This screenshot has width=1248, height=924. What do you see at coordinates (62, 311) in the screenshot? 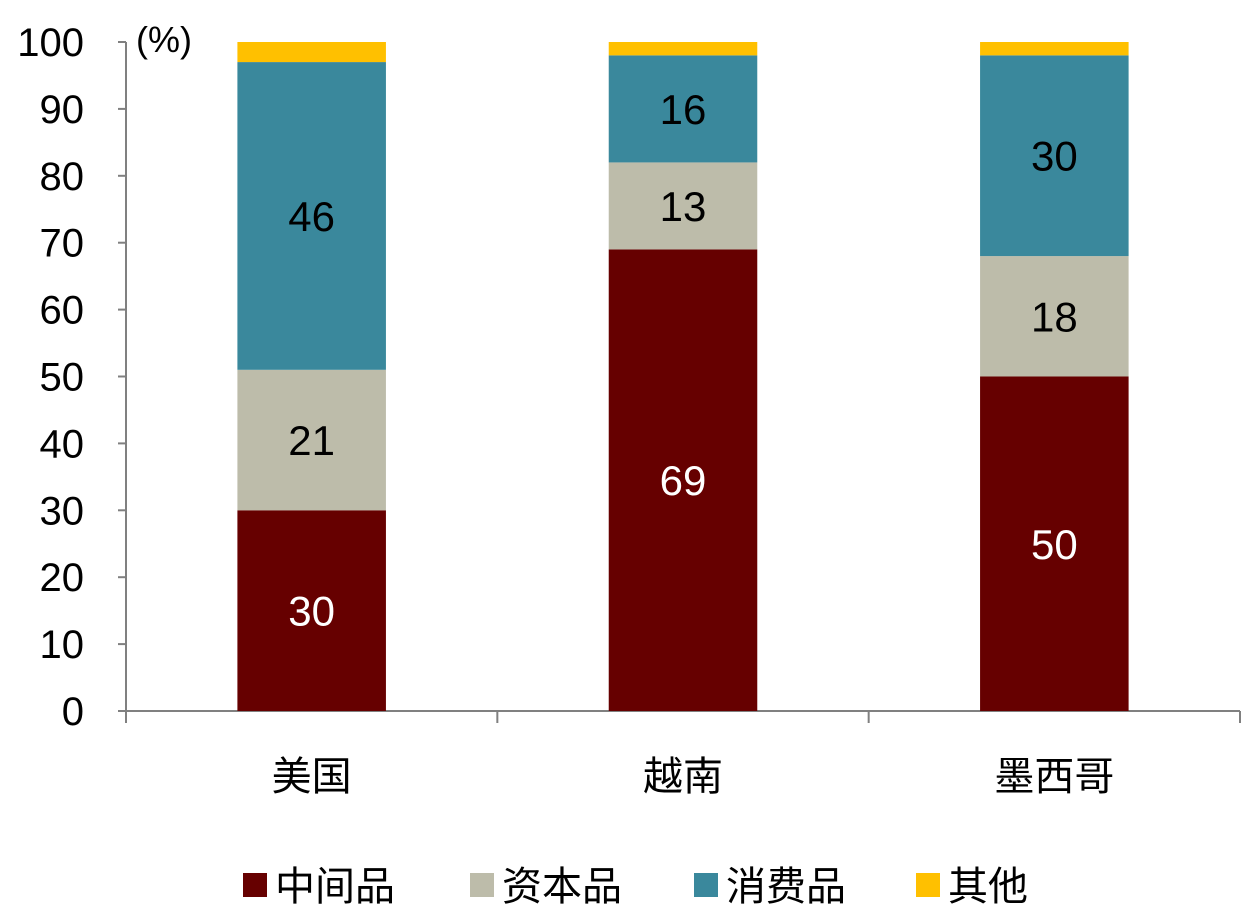
I see `y-tick-label: 60` at bounding box center [62, 311].